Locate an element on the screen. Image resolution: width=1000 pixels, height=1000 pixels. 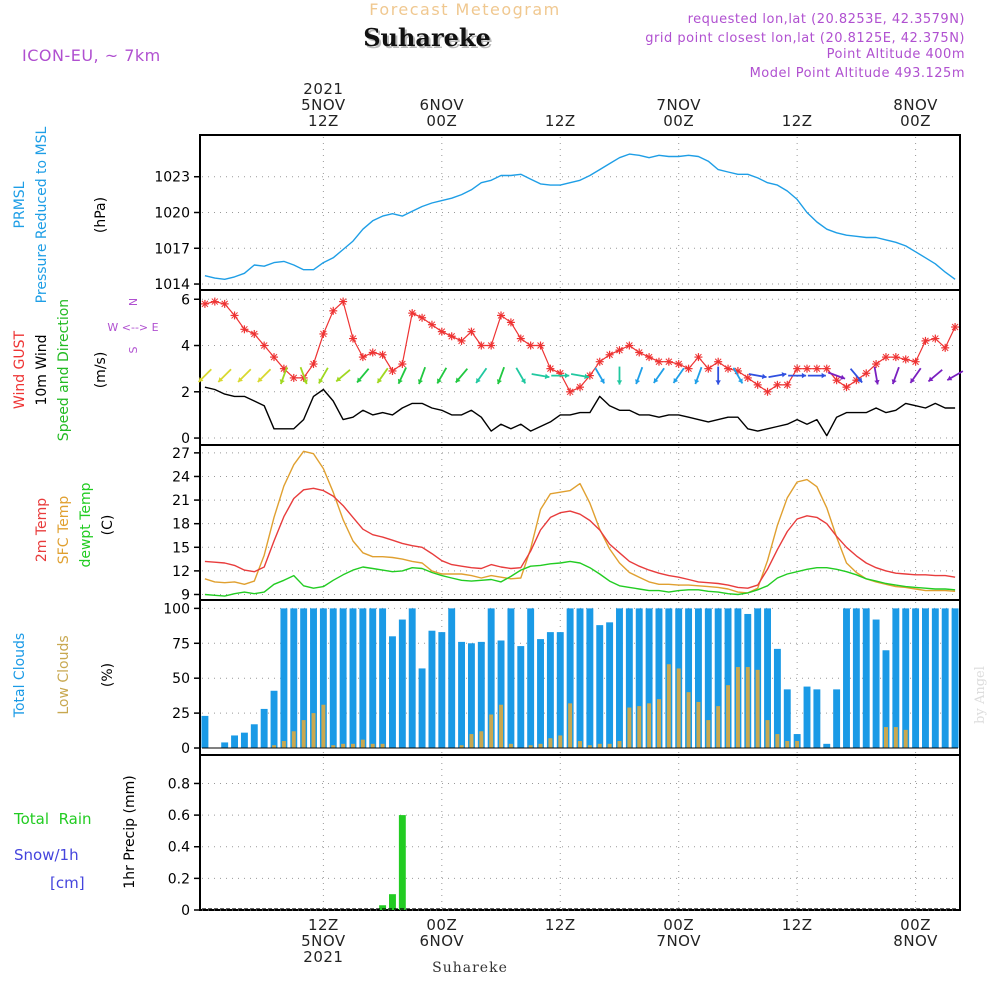
y-tick-label: 0 is located at coordinates (185, 749).